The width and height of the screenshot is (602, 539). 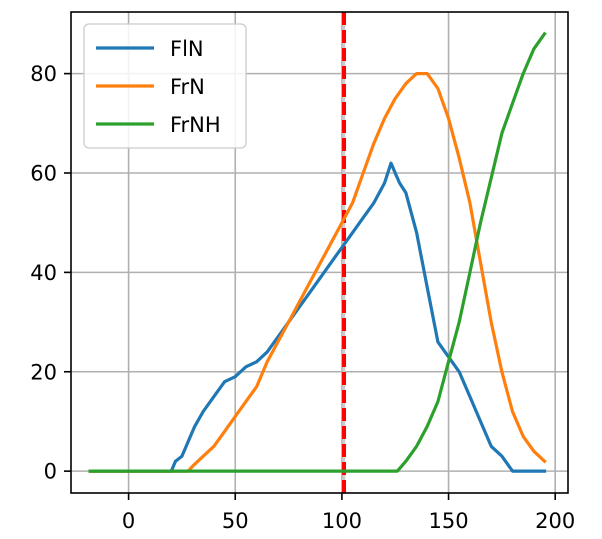 I want to click on legend-label-frn: FrN, so click(x=187, y=87).